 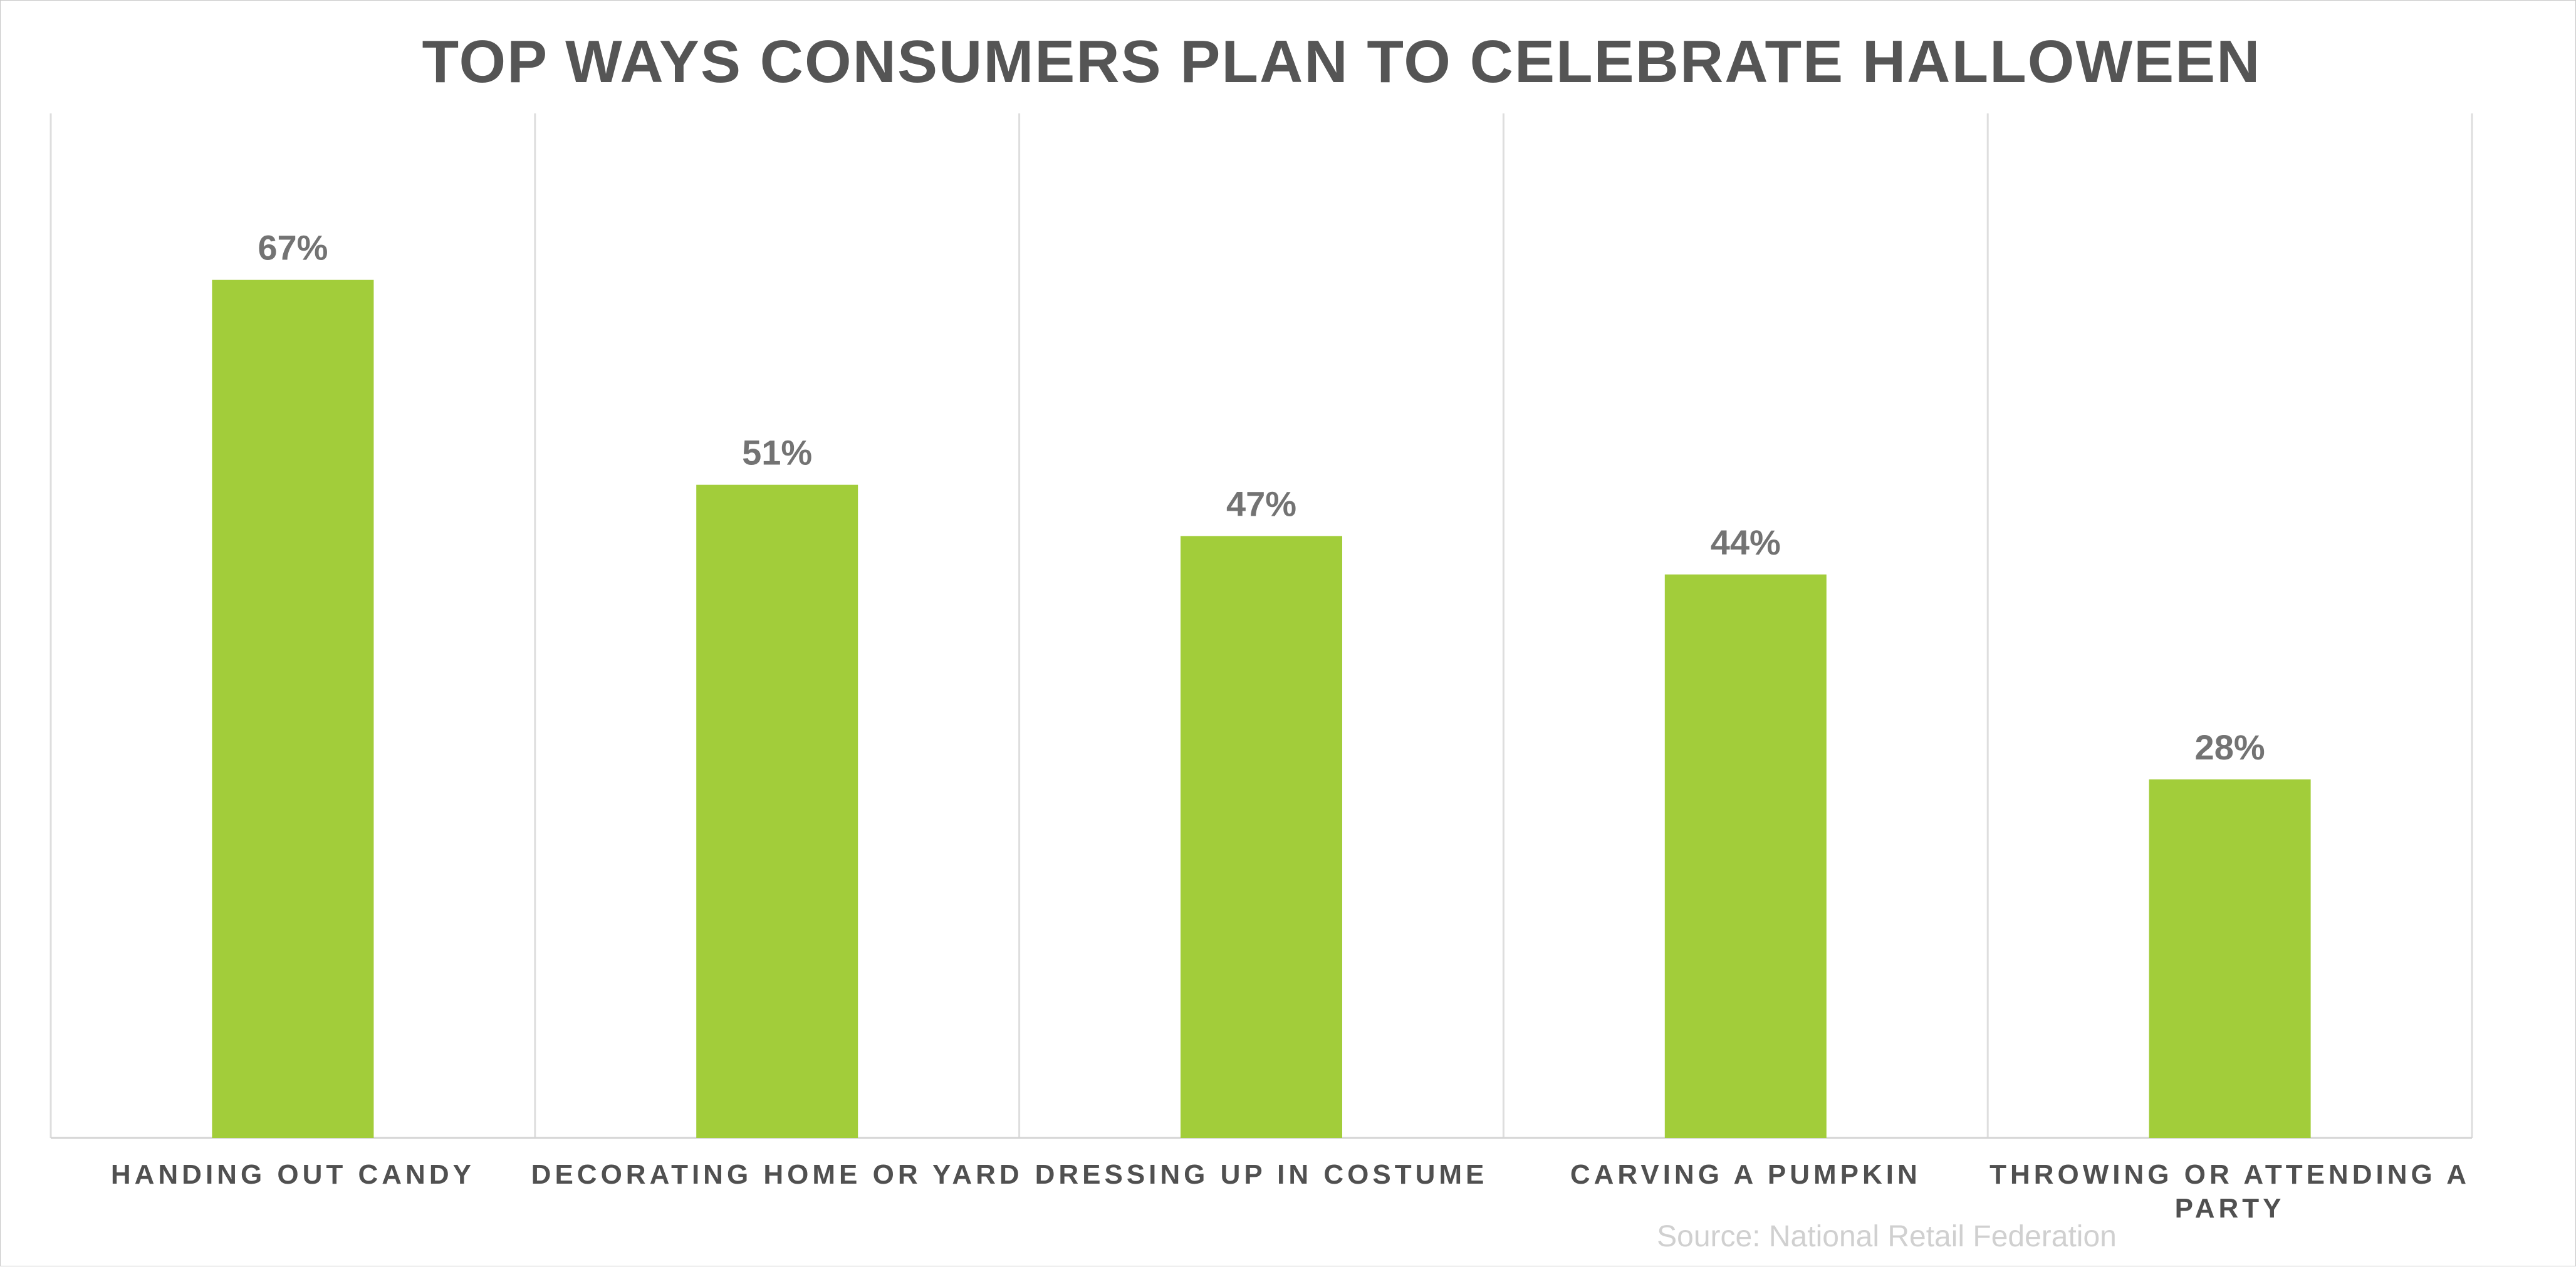 What do you see at coordinates (1745, 1174) in the screenshot?
I see `category-label: CARVING A PUMPKIN` at bounding box center [1745, 1174].